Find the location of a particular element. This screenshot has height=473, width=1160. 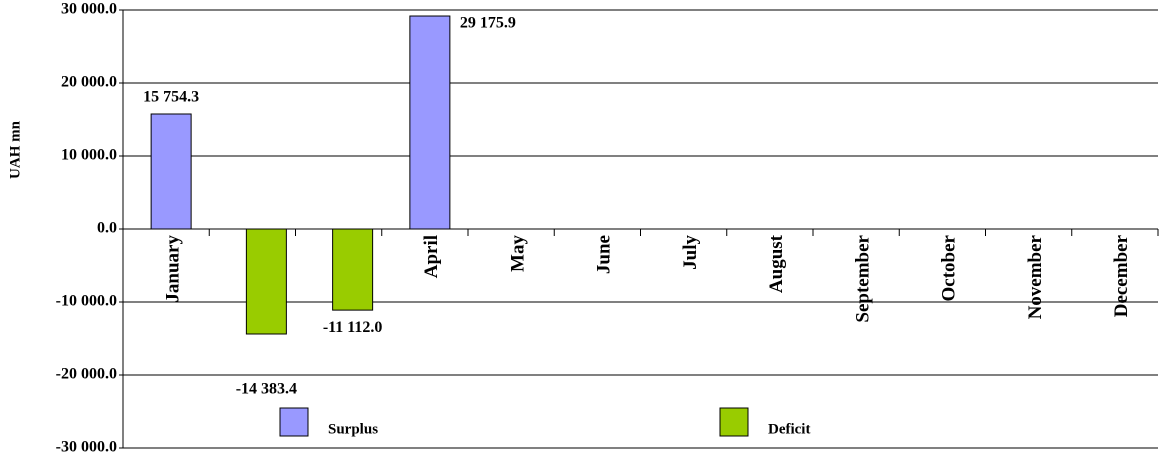

x-tick-label: December is located at coordinates (1121, 275).